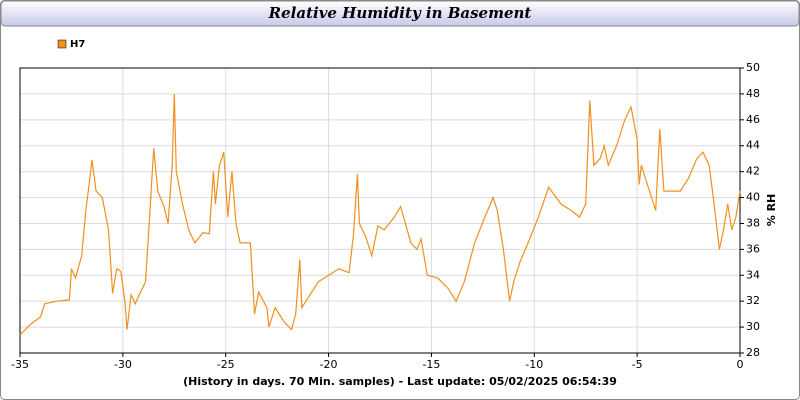 Image resolution: width=800 pixels, height=400 pixels. Describe the element at coordinates (20, 364) in the screenshot. I see `x-tick-label: -35` at that location.